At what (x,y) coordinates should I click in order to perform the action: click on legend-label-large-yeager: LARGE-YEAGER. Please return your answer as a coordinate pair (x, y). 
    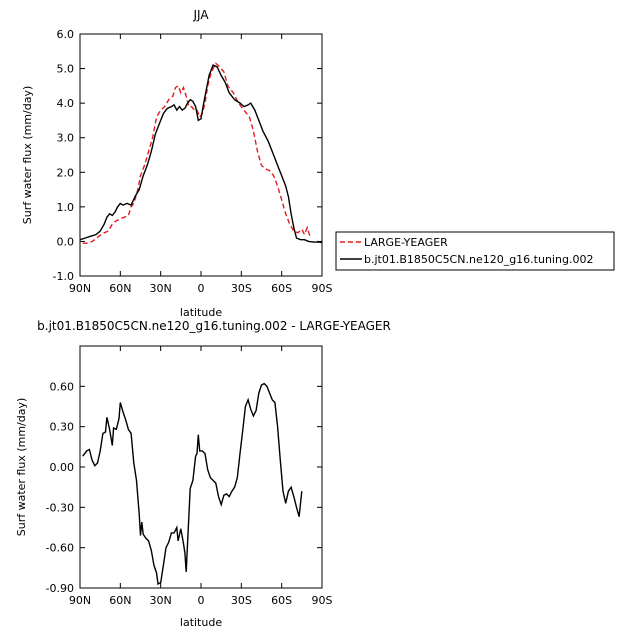
    Looking at the image, I should click on (406, 242).